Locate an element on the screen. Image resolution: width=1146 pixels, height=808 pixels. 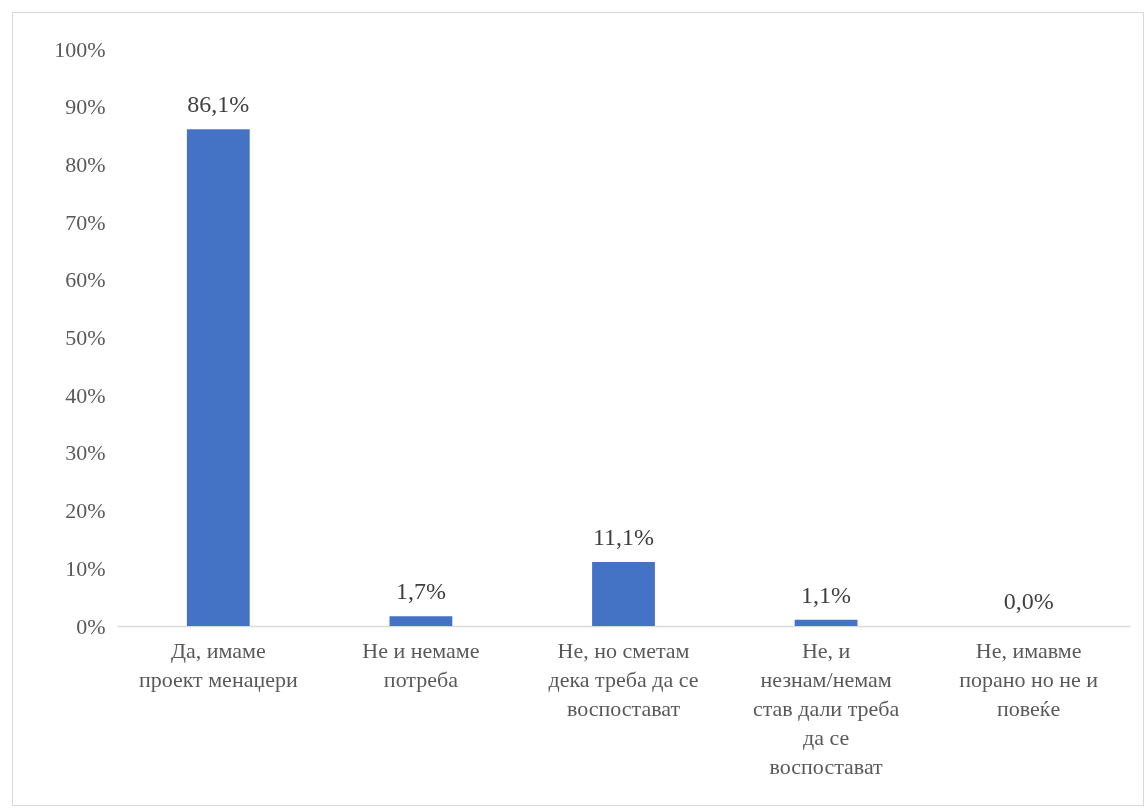
y-tick-label: 10% is located at coordinates (85, 568).